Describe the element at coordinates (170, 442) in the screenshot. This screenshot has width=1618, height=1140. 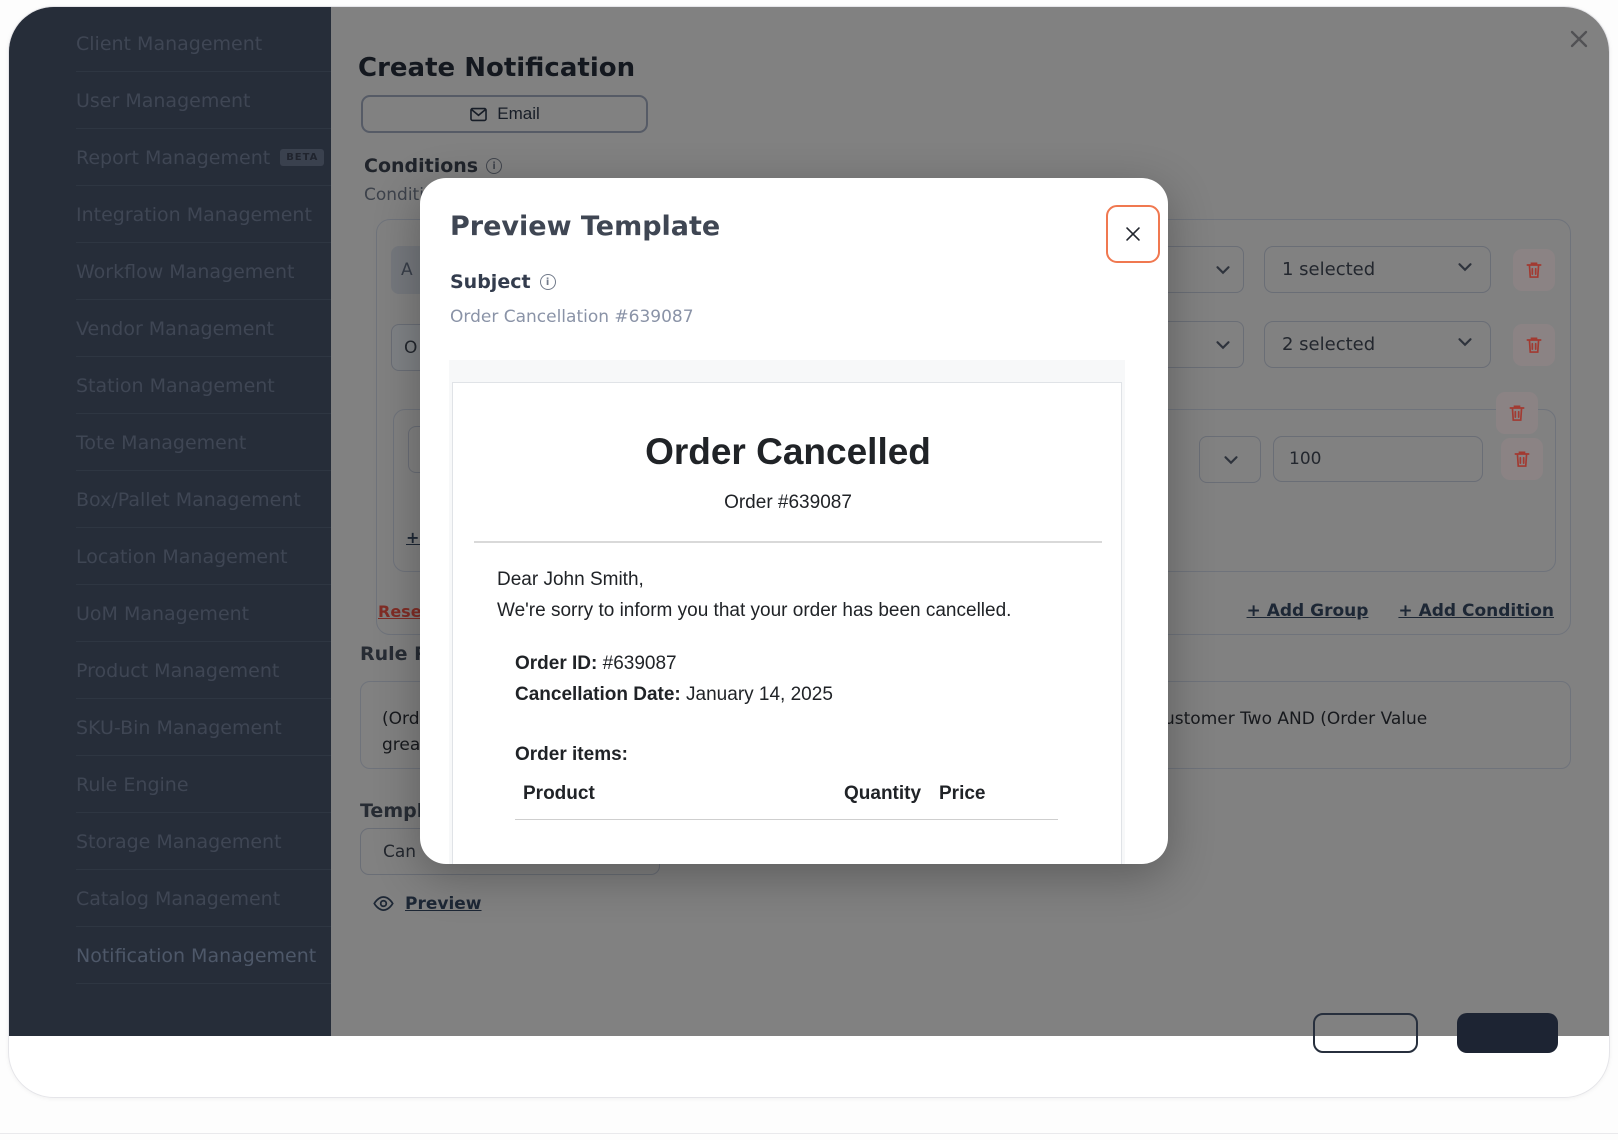
I see `sidebar-item-tote-management: Tote Management` at that location.